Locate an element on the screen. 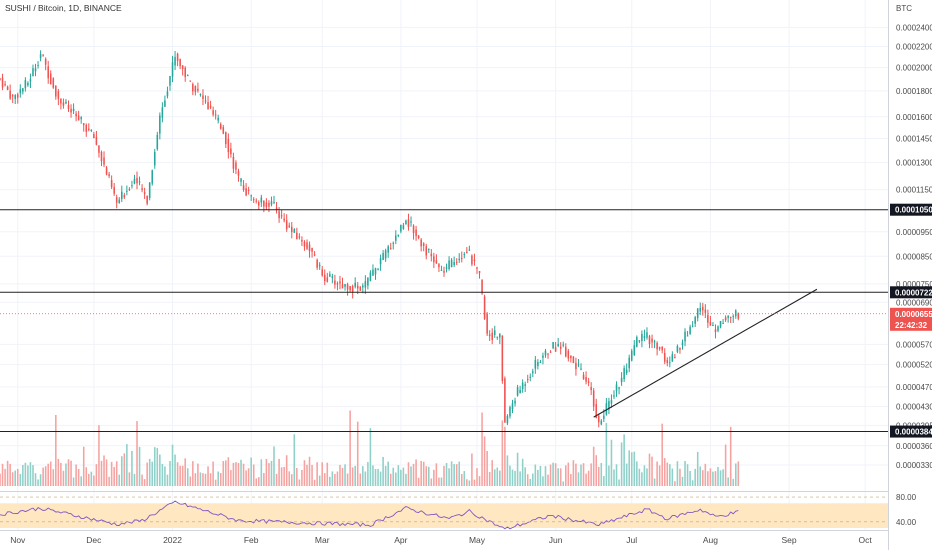 The image size is (932, 550). price-level-badge is located at coordinates (911, 209).